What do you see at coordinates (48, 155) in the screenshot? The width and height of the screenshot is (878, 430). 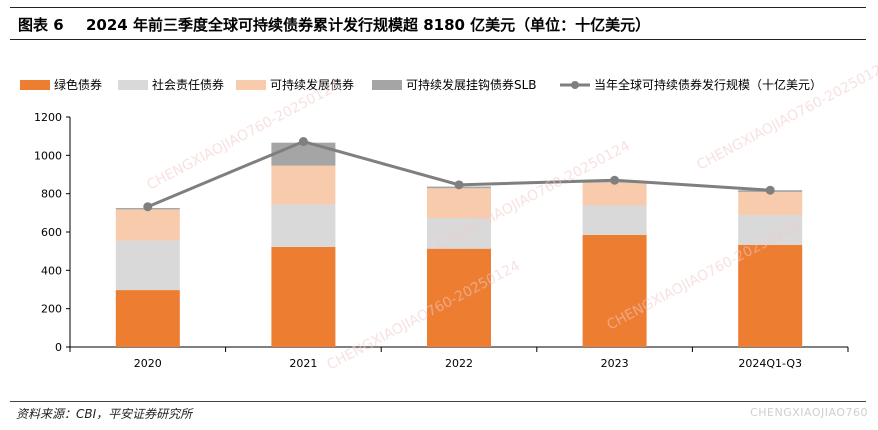 I see `y-tick-label-5: 1000` at bounding box center [48, 155].